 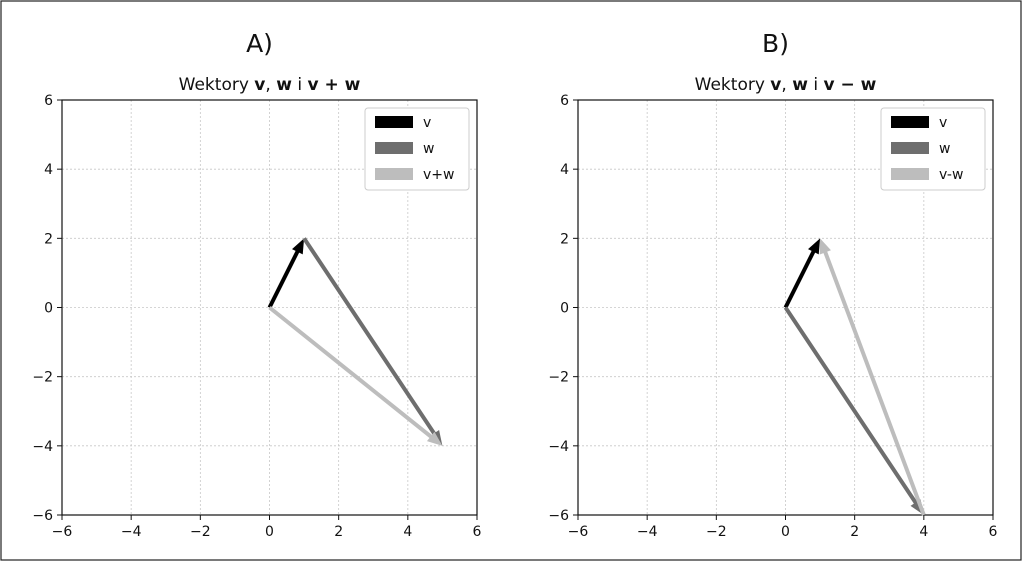 What do you see at coordinates (951, 175) in the screenshot?
I see `legend-label: v-w` at bounding box center [951, 175].